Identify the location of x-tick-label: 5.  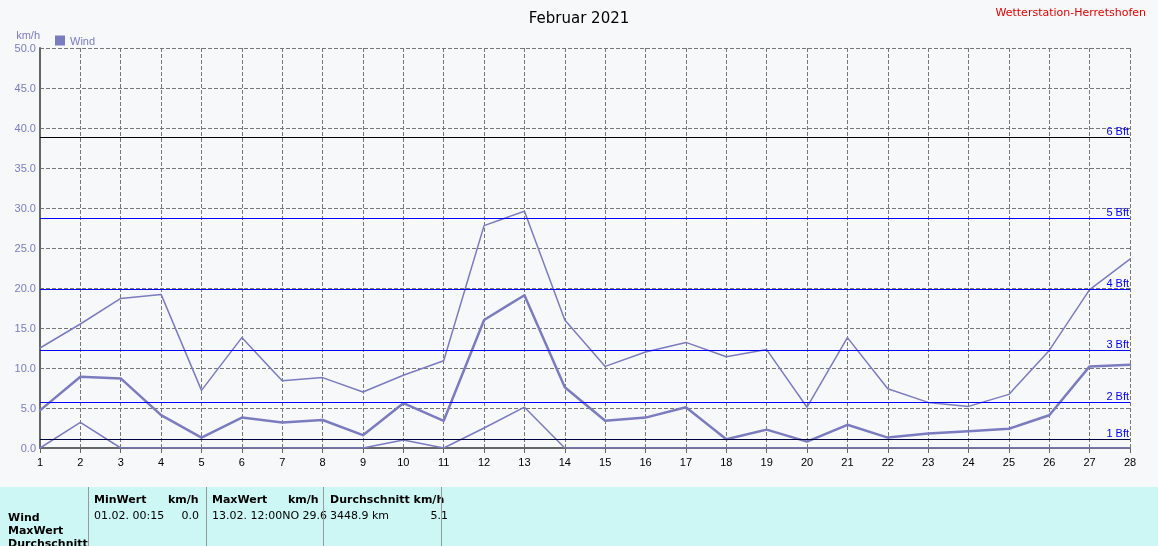
(201, 461).